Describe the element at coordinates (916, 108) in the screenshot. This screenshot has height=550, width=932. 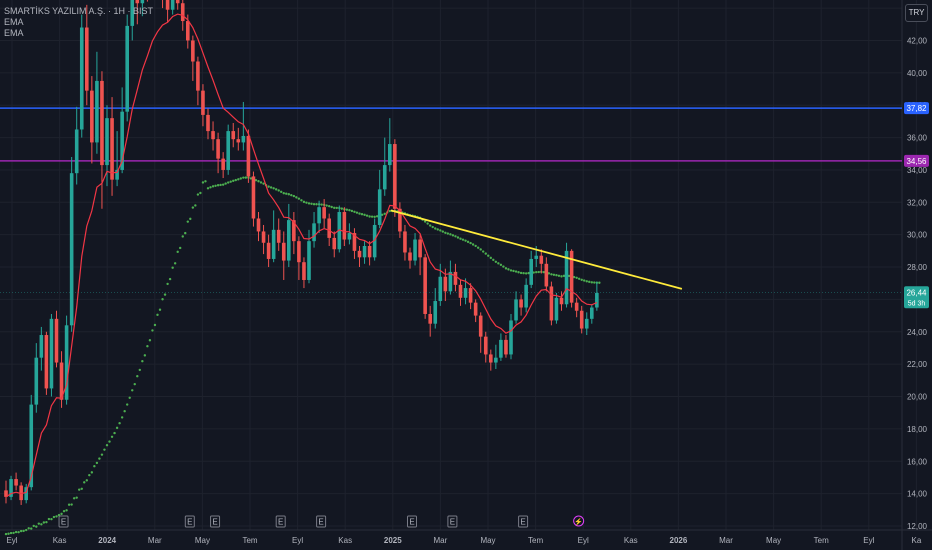
I see `price-line-tag-label: 37,82` at that location.